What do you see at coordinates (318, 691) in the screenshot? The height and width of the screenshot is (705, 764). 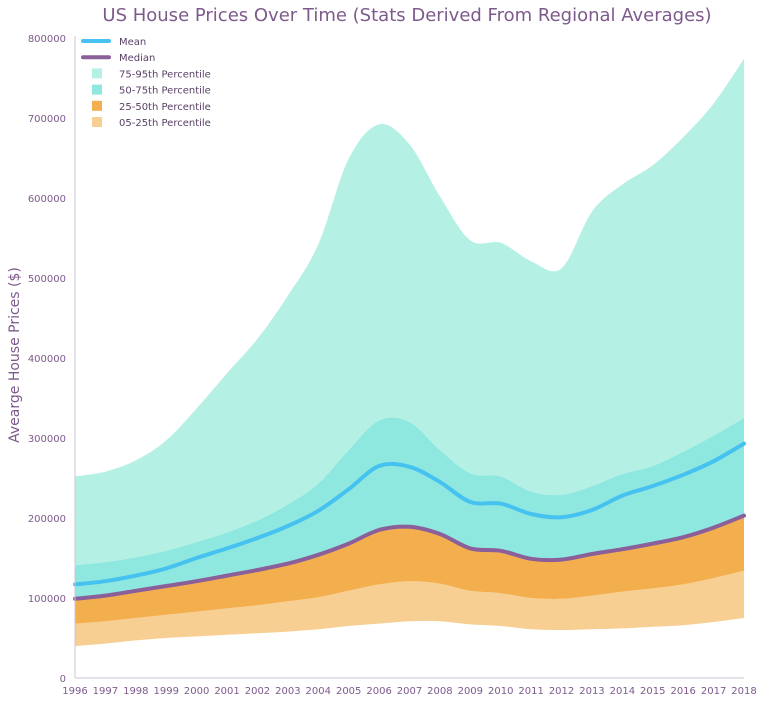 I see `x-tick-label: 2004` at bounding box center [318, 691].